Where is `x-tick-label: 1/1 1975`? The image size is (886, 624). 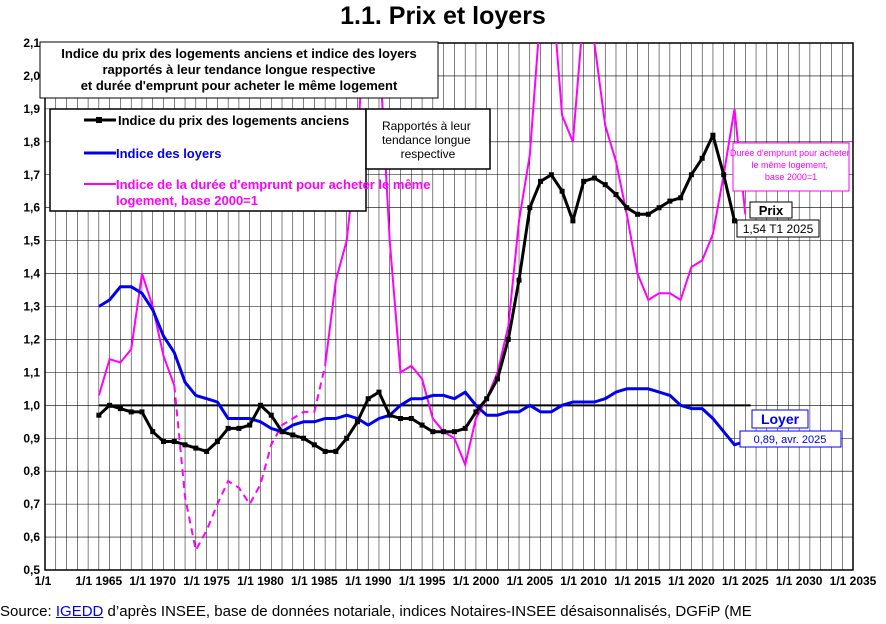
x-tick-label: 1/1 1975 is located at coordinates (206, 581).